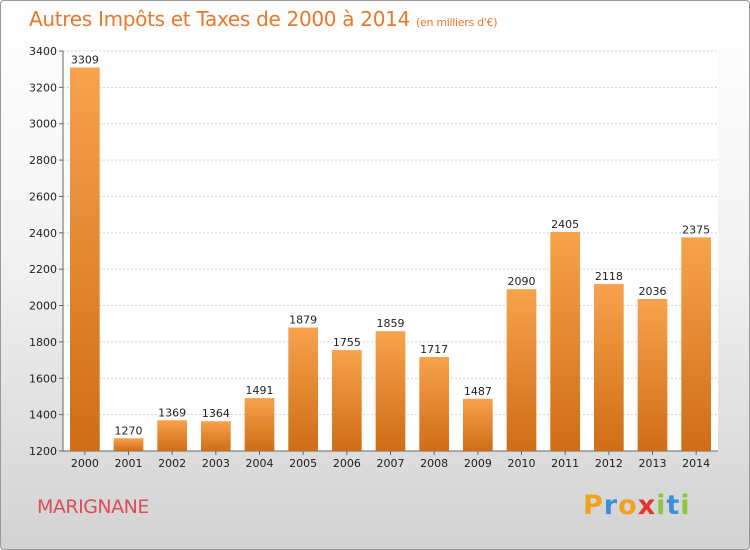  Describe the element at coordinates (347, 342) in the screenshot. I see `data-label-2006: 1755` at that location.